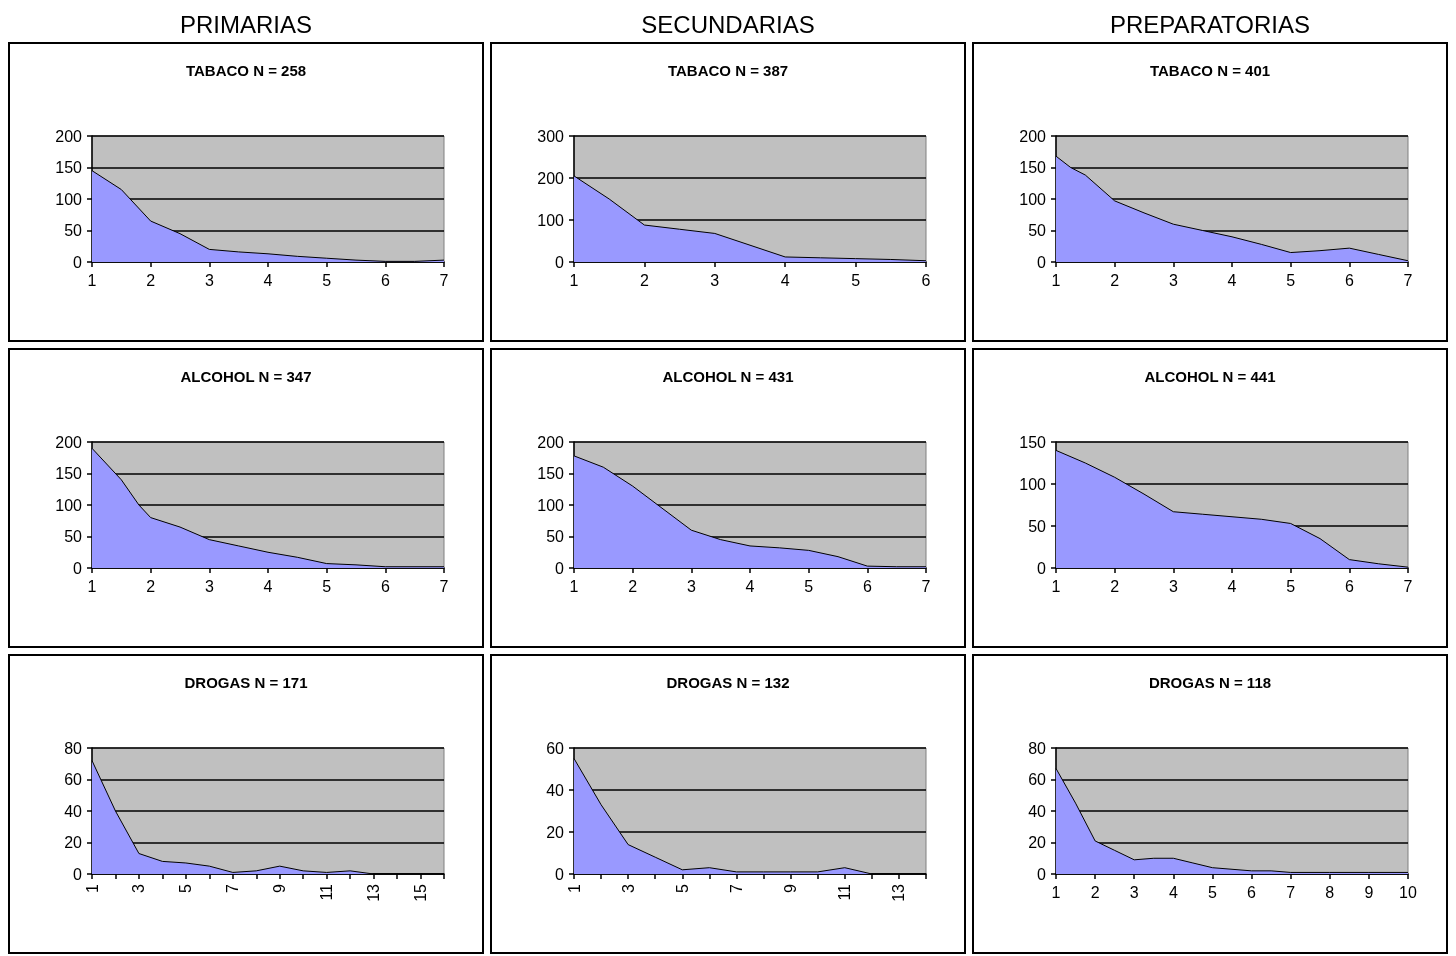  What do you see at coordinates (728, 70) in the screenshot?
I see `chart-title: TABACO N = 387` at bounding box center [728, 70].